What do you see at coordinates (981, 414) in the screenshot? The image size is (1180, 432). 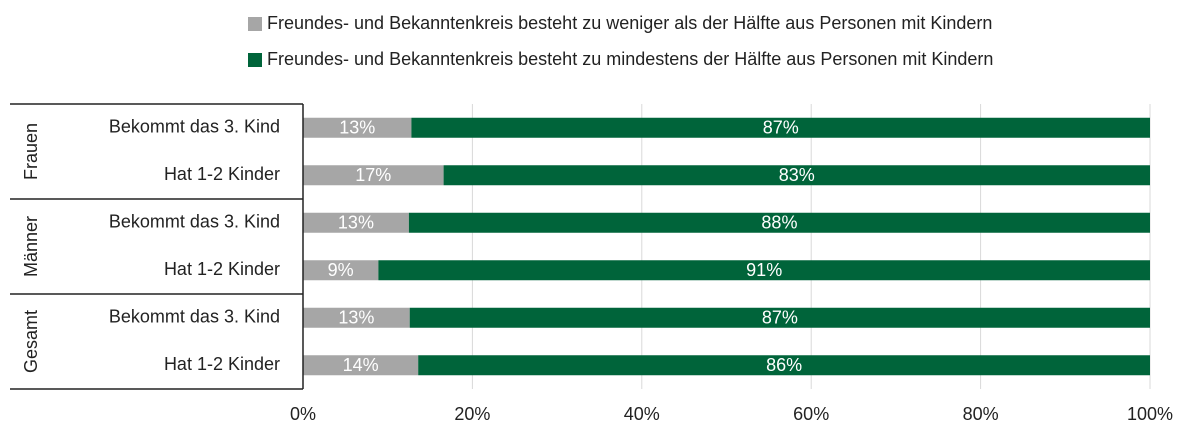 I see `x-tick-label: 80%` at bounding box center [981, 414].